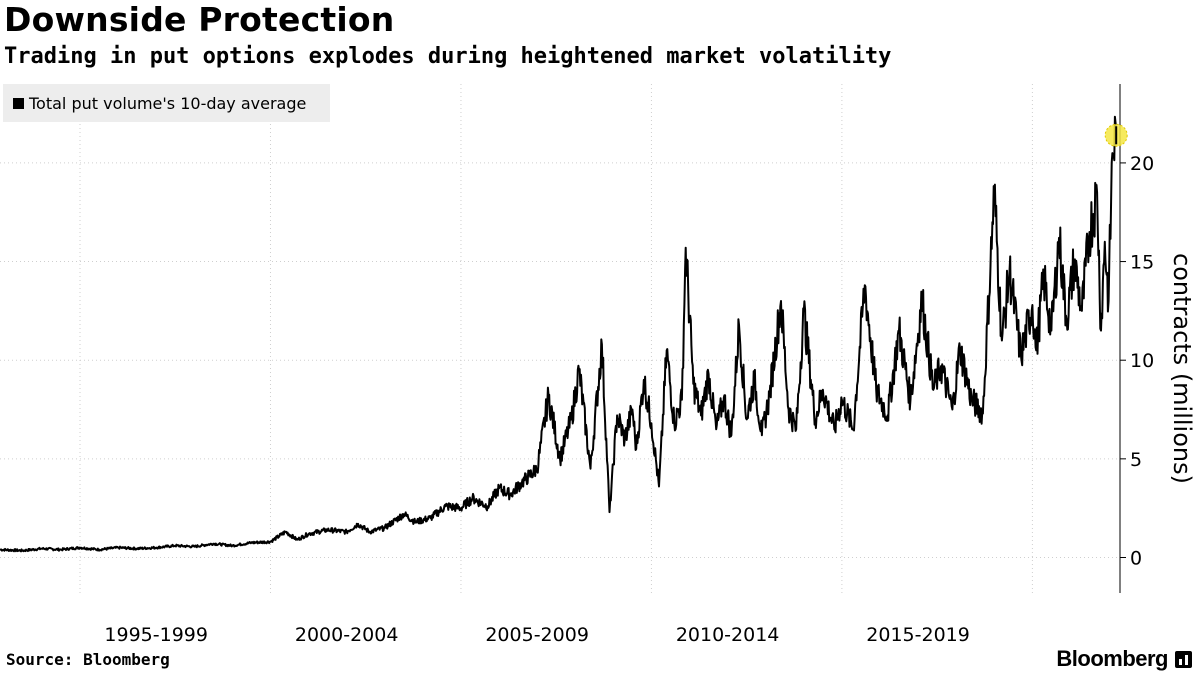 The width and height of the screenshot is (1200, 675). What do you see at coordinates (199, 19) in the screenshot?
I see `chart-title: Downside Protection` at bounding box center [199, 19].